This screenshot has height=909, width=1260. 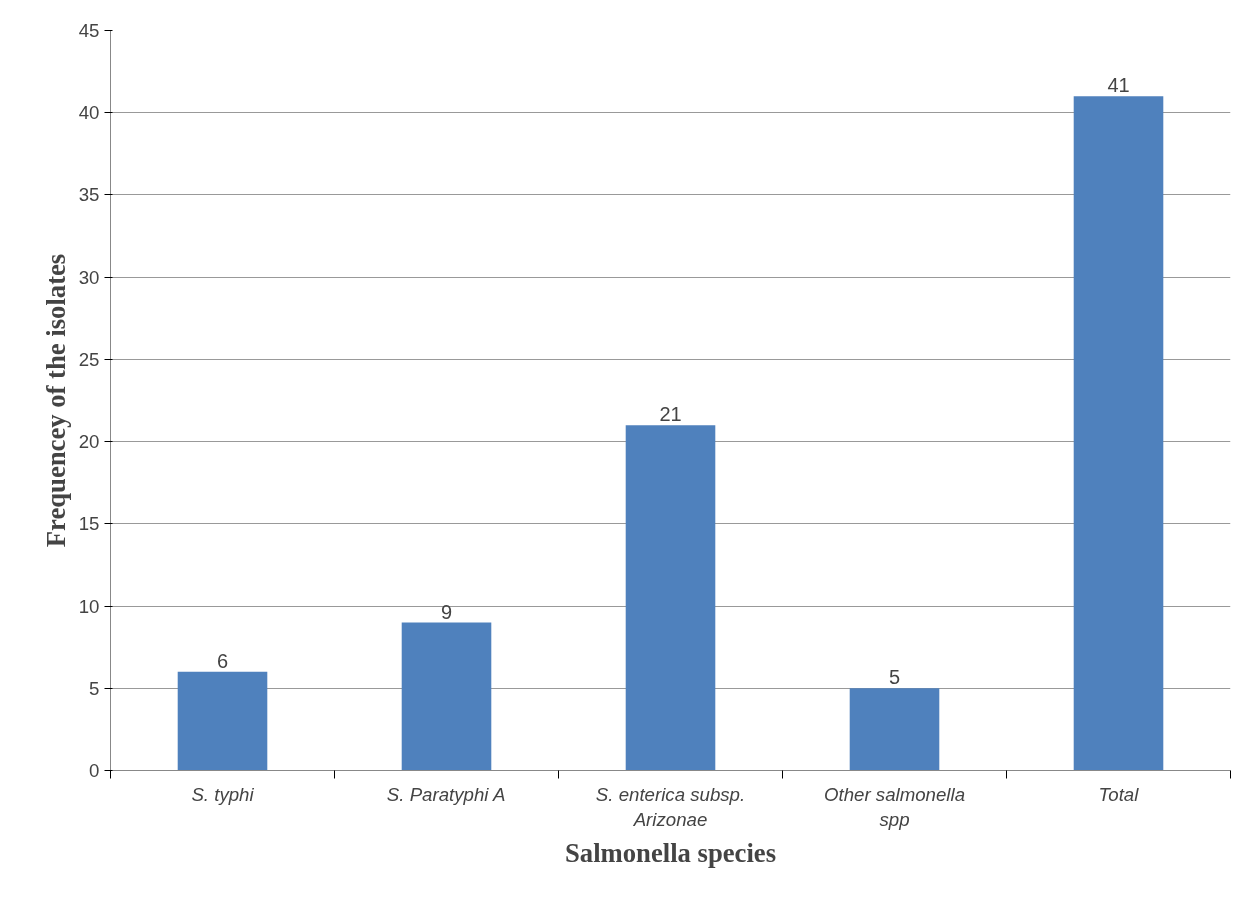 What do you see at coordinates (89, 113) in the screenshot?
I see `y-tick-label: 40` at bounding box center [89, 113].